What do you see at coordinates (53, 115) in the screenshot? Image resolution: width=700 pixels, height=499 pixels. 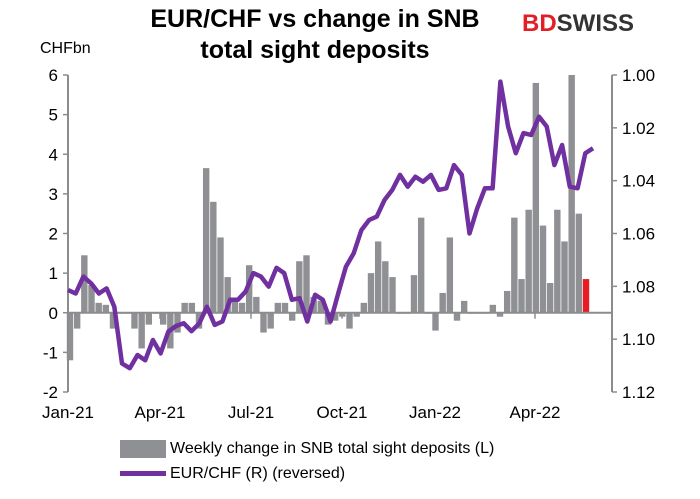 I see `left-tick-label: 5` at bounding box center [53, 115].